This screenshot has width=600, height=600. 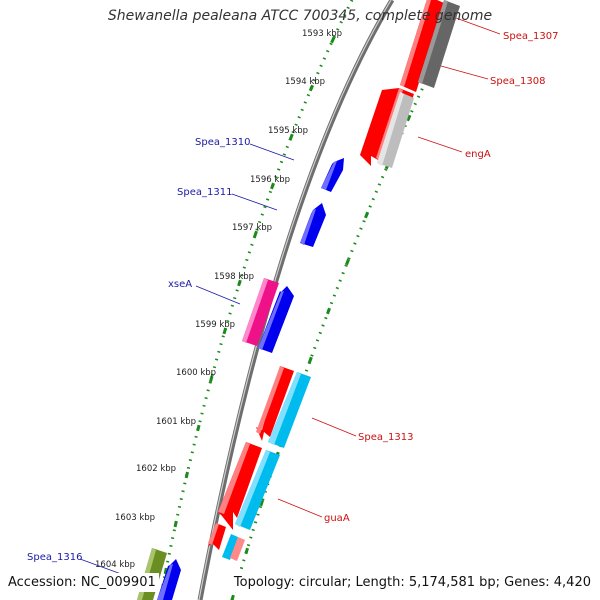 I want to click on gene-label-spea-1310-group: Spea_1310, so click(x=245, y=149).